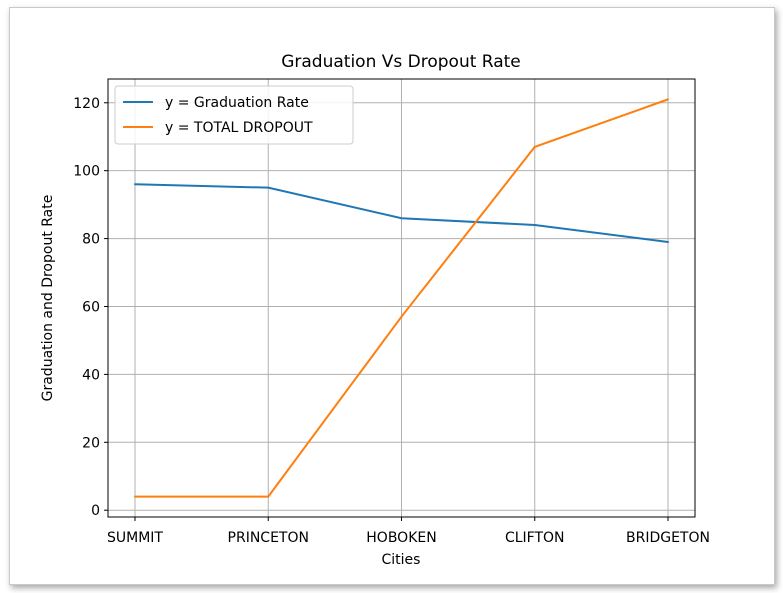 This screenshot has height=593, width=783. I want to click on x-tick-label: PRINCETON, so click(268, 538).